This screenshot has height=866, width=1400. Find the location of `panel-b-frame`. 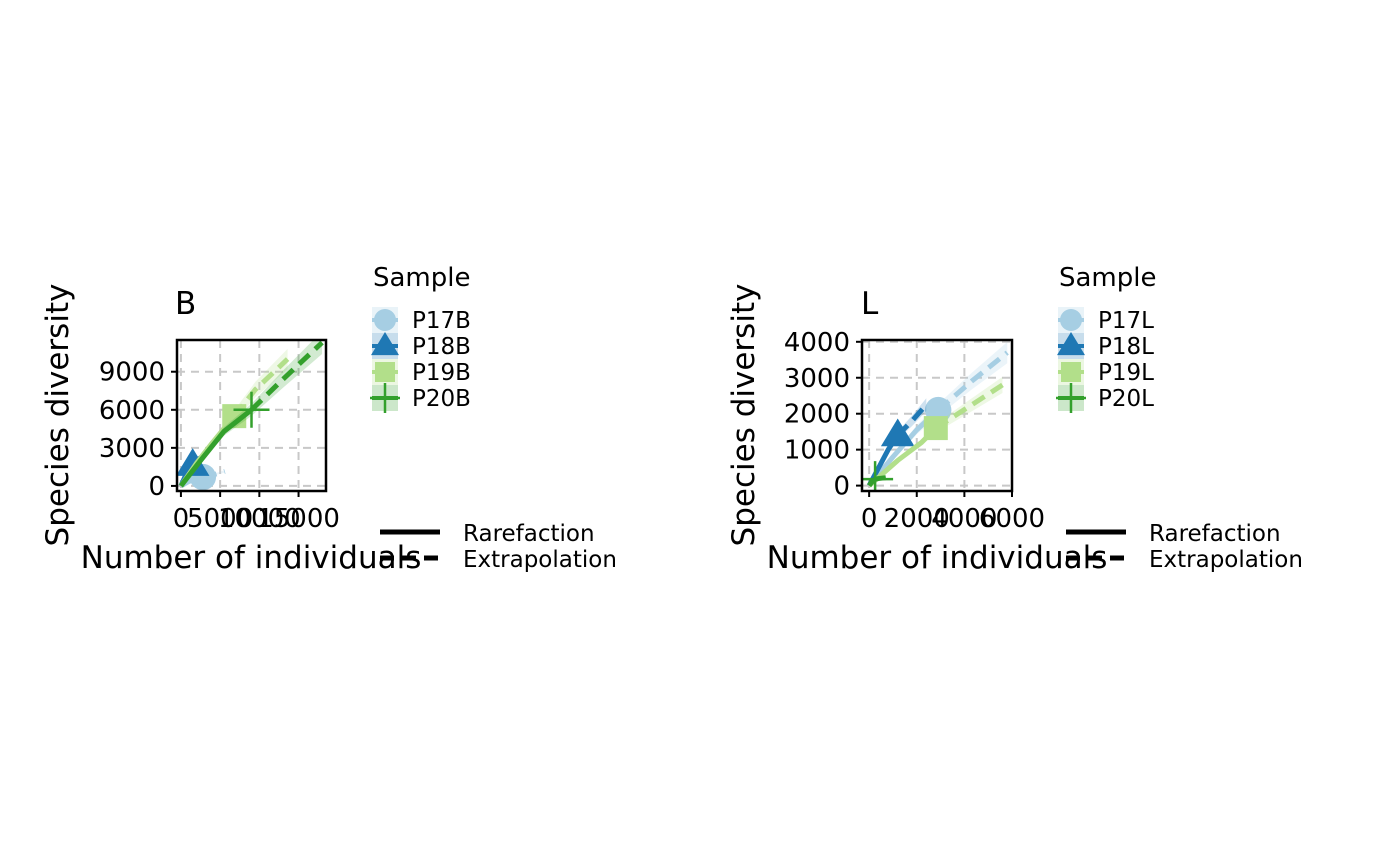

panel-b-frame is located at coordinates (251, 415).